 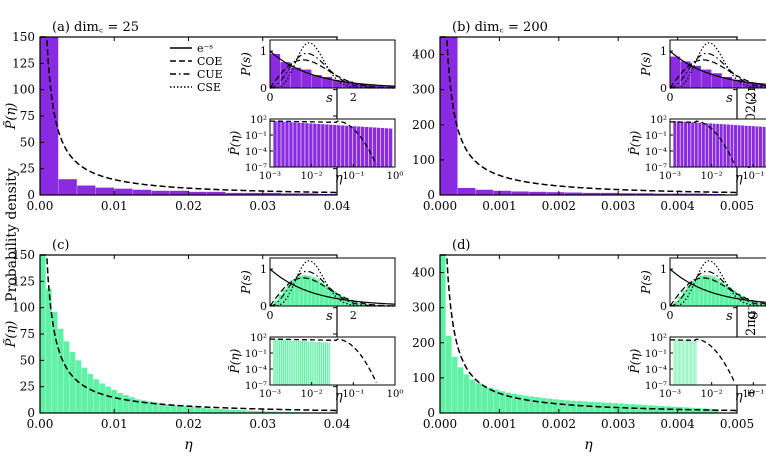 I want to click on panel-title: (c), so click(x=60, y=245).